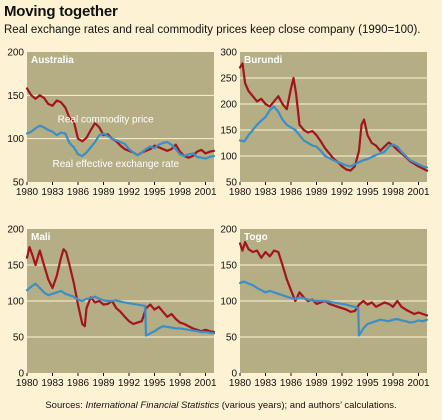 Image resolution: width=442 pixels, height=420 pixels. What do you see at coordinates (65, 405) in the screenshot?
I see `source-prefix: Sources:` at bounding box center [65, 405].